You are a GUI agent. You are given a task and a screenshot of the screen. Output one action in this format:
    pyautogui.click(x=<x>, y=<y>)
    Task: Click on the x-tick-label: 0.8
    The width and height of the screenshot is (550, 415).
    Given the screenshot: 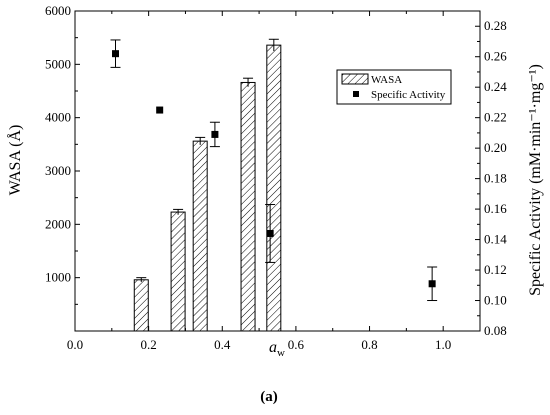 What is the action you would take?
    pyautogui.click(x=369, y=344)
    